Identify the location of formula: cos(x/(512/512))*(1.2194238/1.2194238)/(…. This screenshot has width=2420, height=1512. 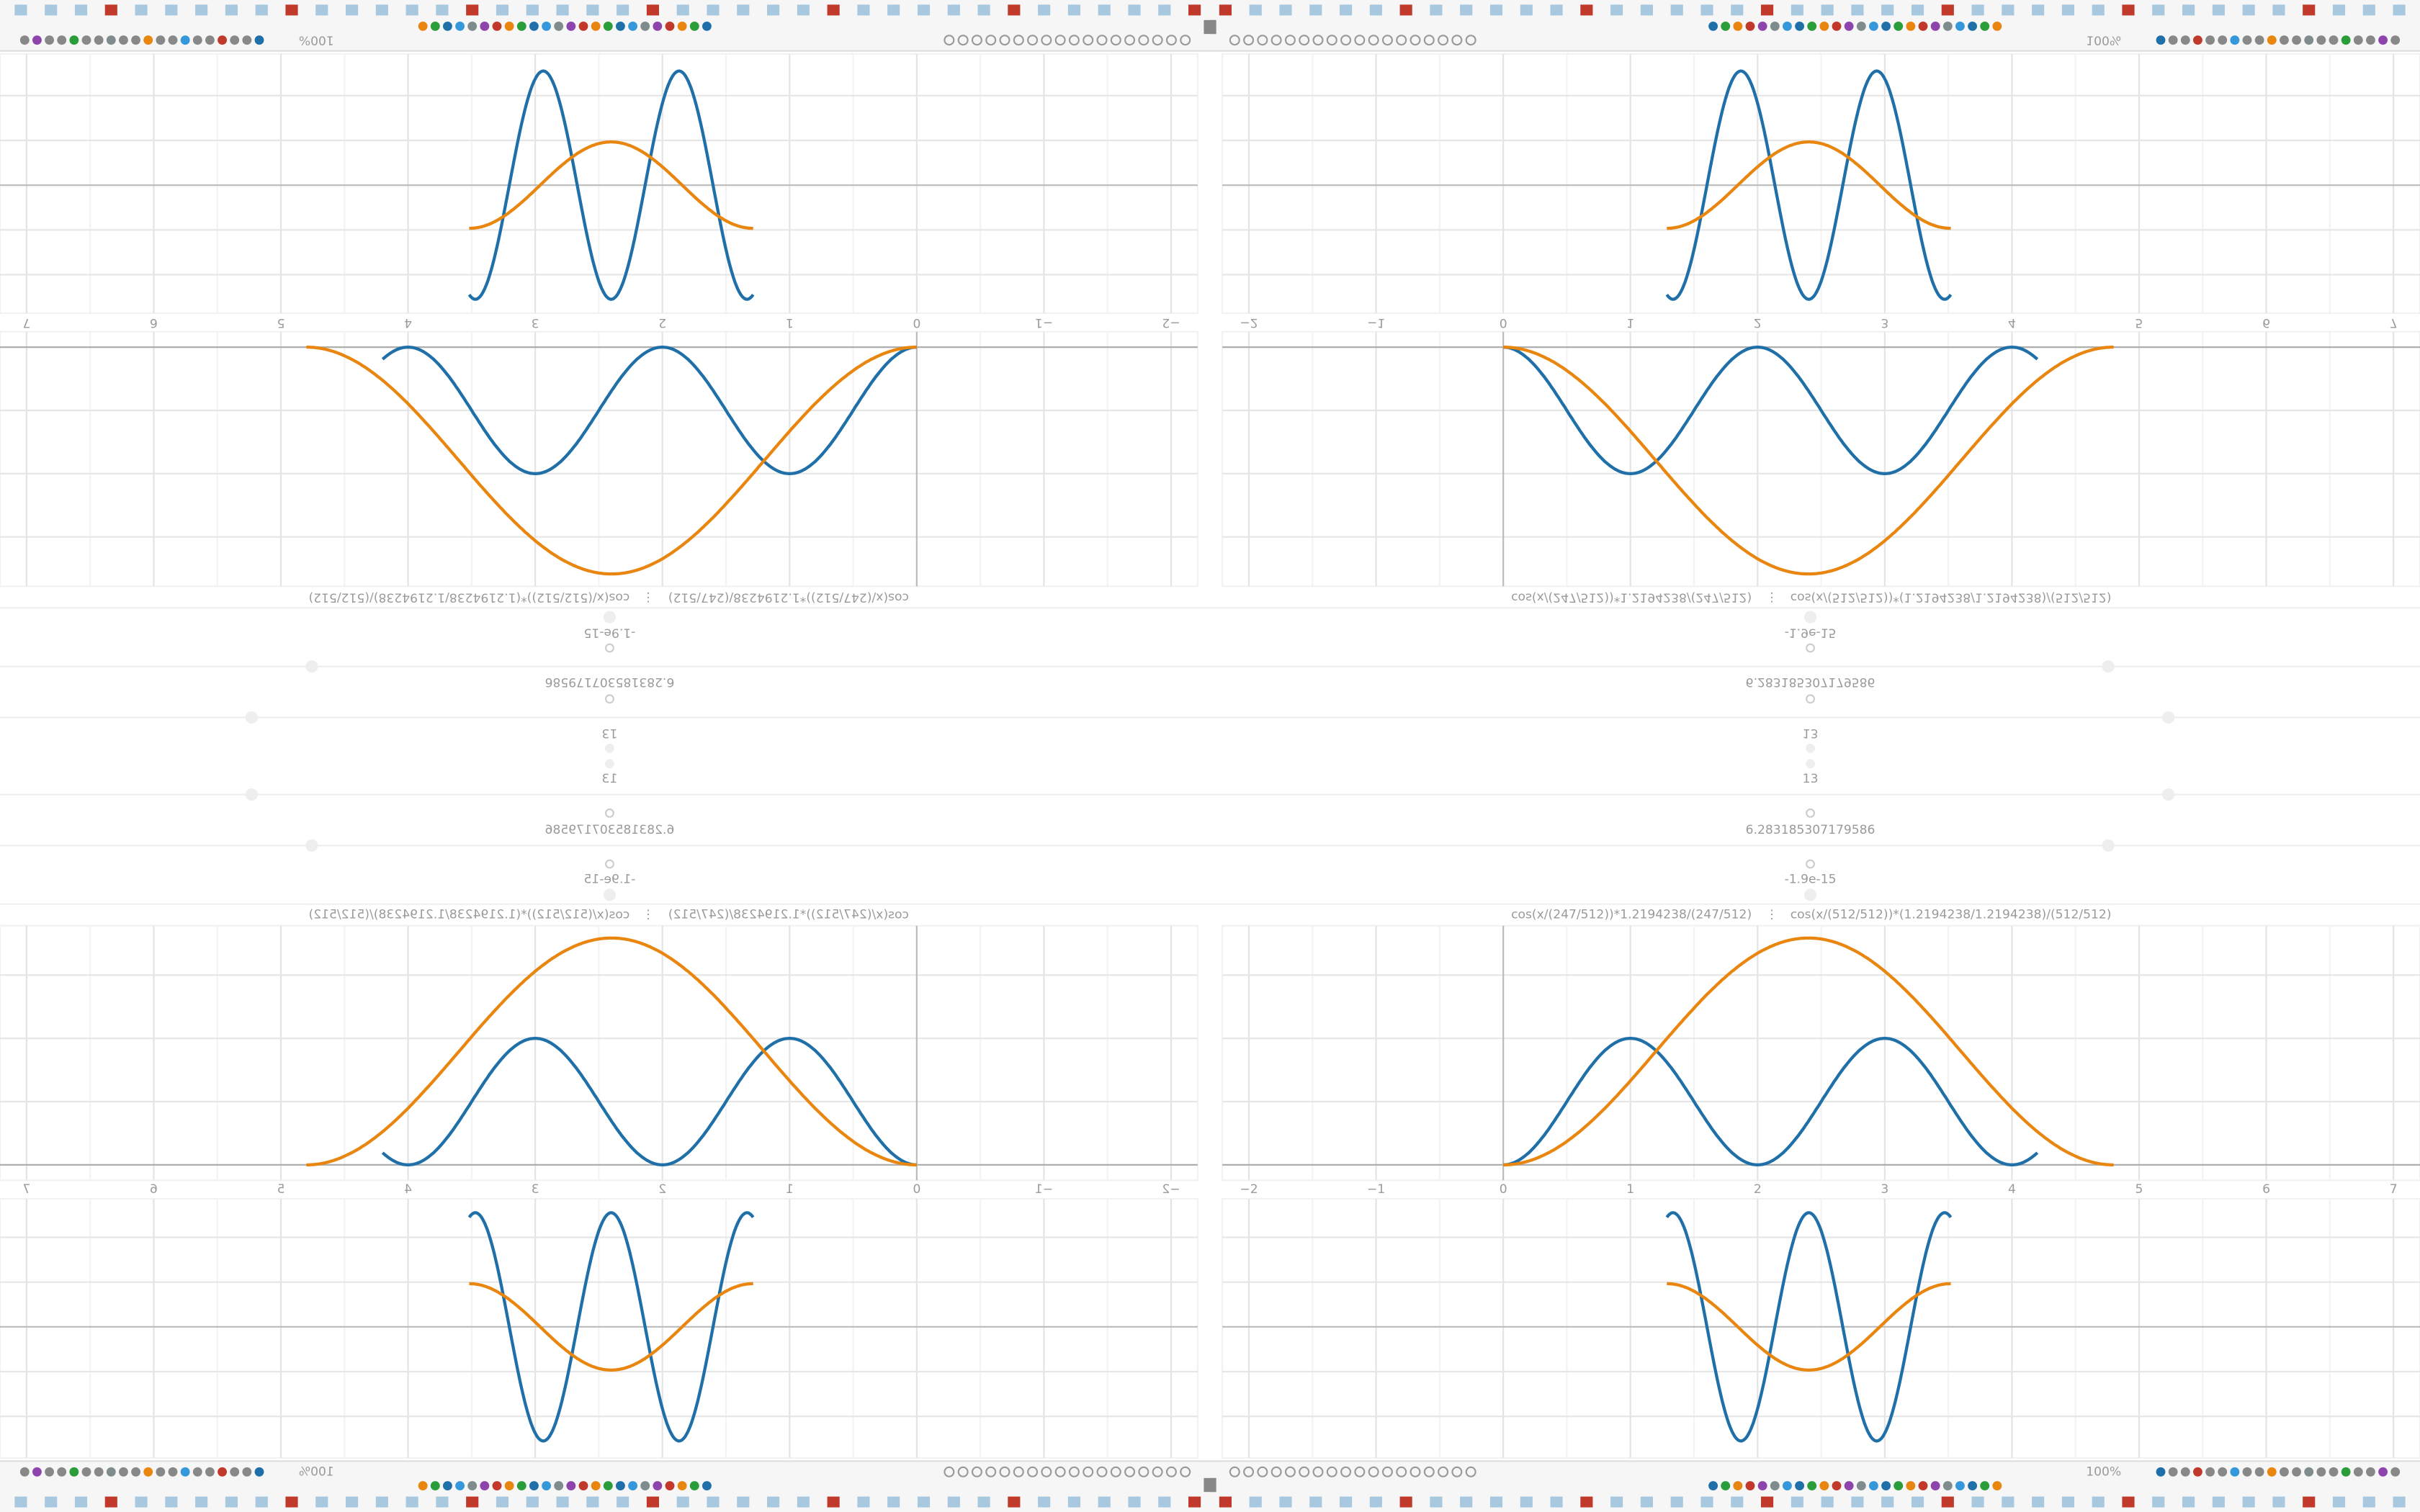
(1951, 597).